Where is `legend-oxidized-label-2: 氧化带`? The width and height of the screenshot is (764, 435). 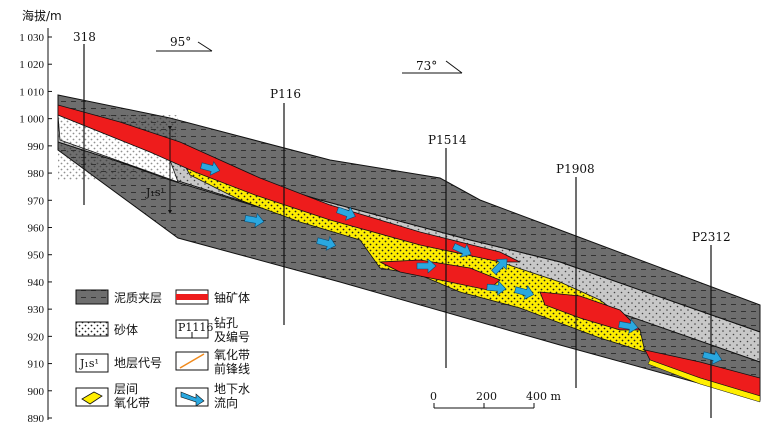
legend-oxidized-label-2: 氧化带 is located at coordinates (132, 403).